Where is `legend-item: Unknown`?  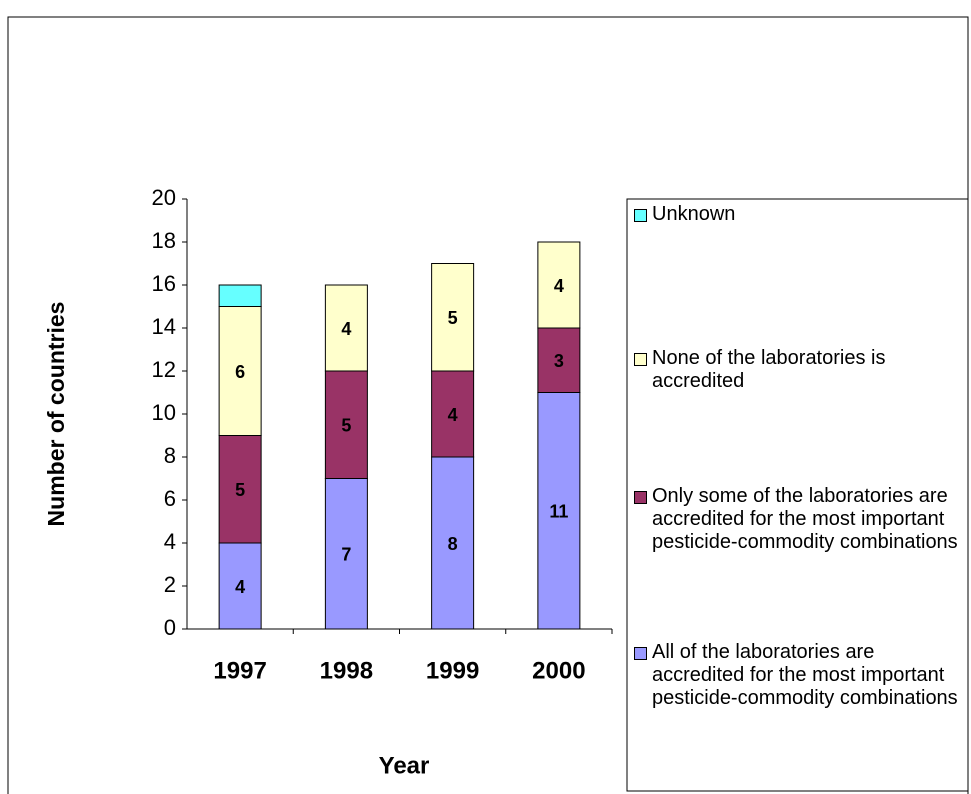 legend-item: Unknown is located at coordinates (799, 214).